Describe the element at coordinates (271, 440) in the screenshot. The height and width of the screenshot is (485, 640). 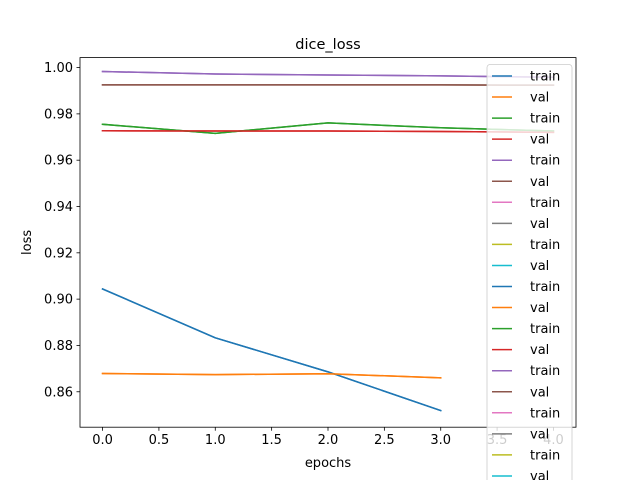
I see `x-tick-label: 1.5` at that location.